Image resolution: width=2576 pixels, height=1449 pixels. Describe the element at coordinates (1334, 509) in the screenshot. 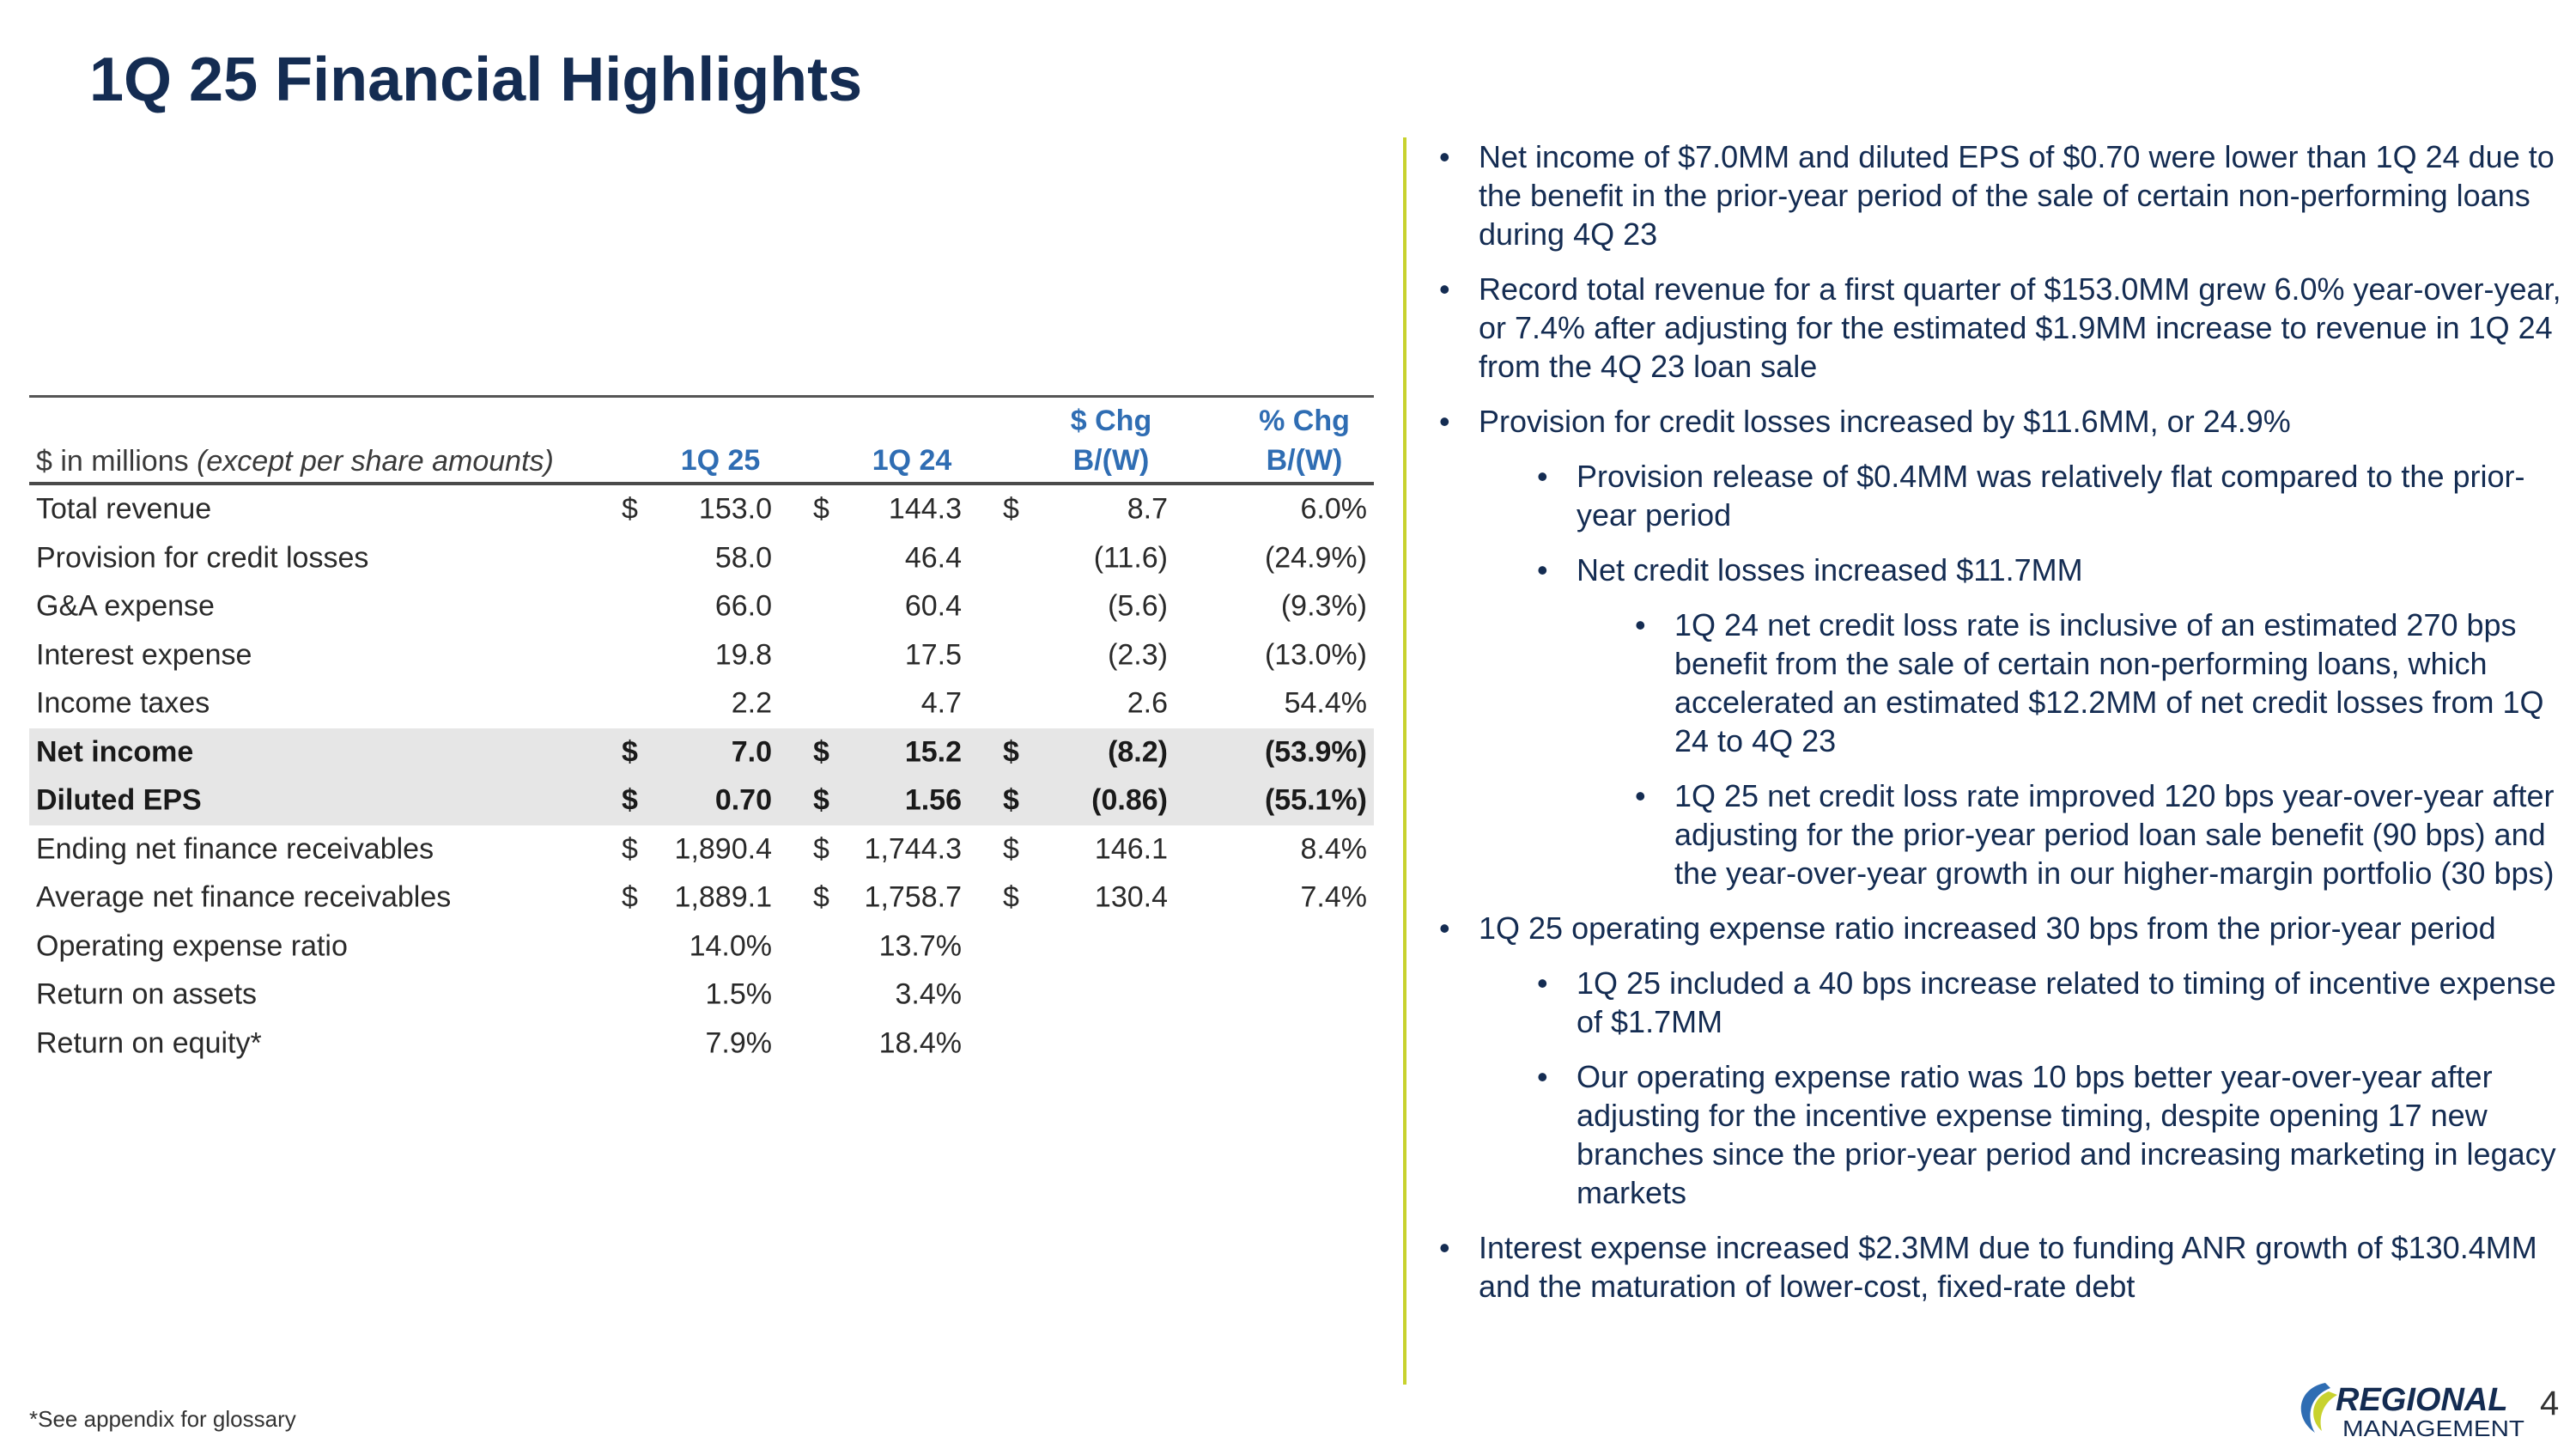

I see `value-percent-change: 6.0%` at that location.